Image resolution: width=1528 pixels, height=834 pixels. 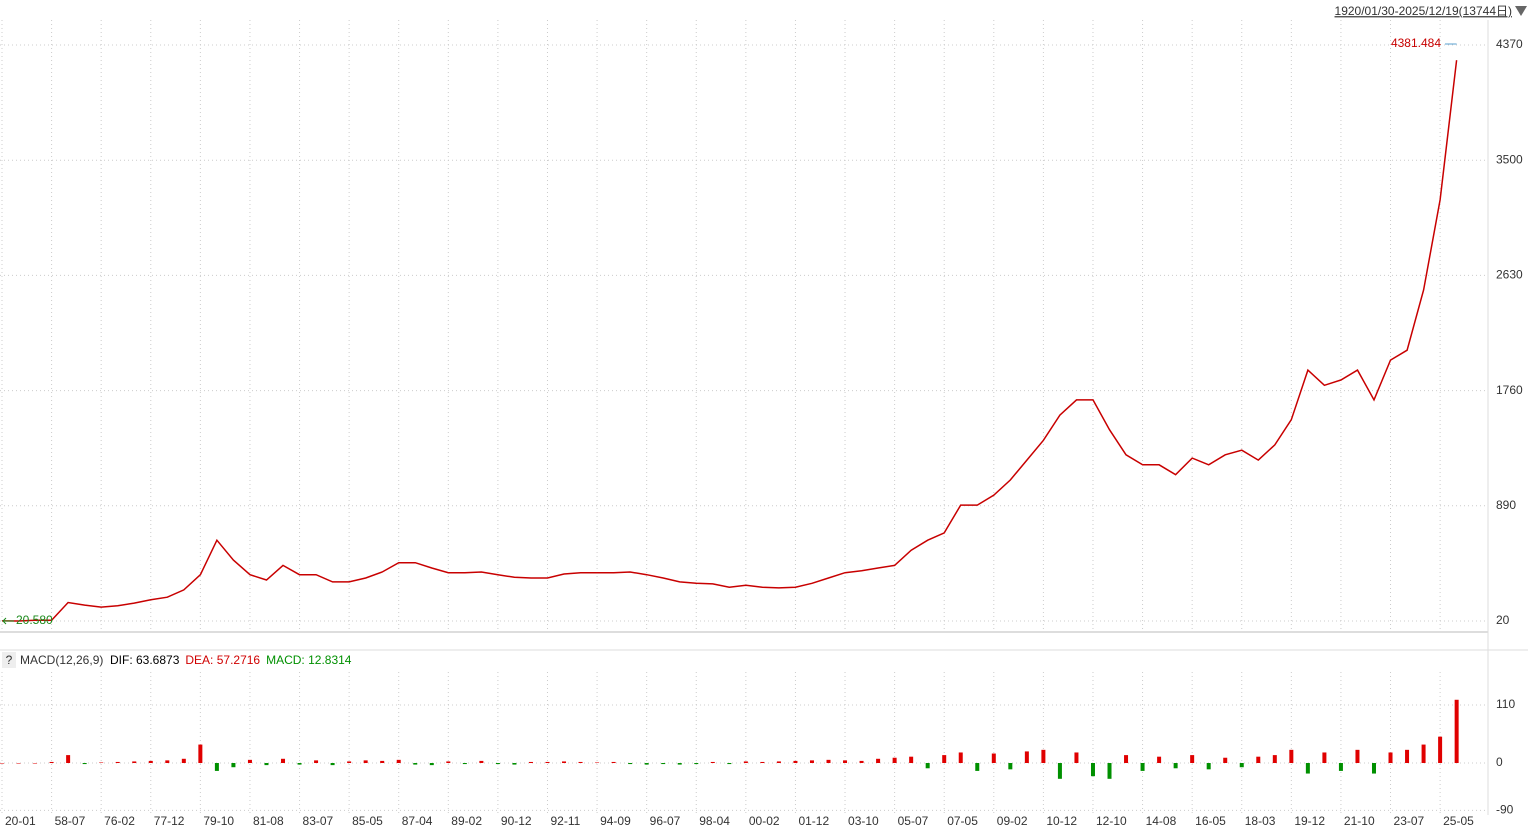 What do you see at coordinates (1260, 821) in the screenshot?
I see `x-tick-label: 18-03` at bounding box center [1260, 821].